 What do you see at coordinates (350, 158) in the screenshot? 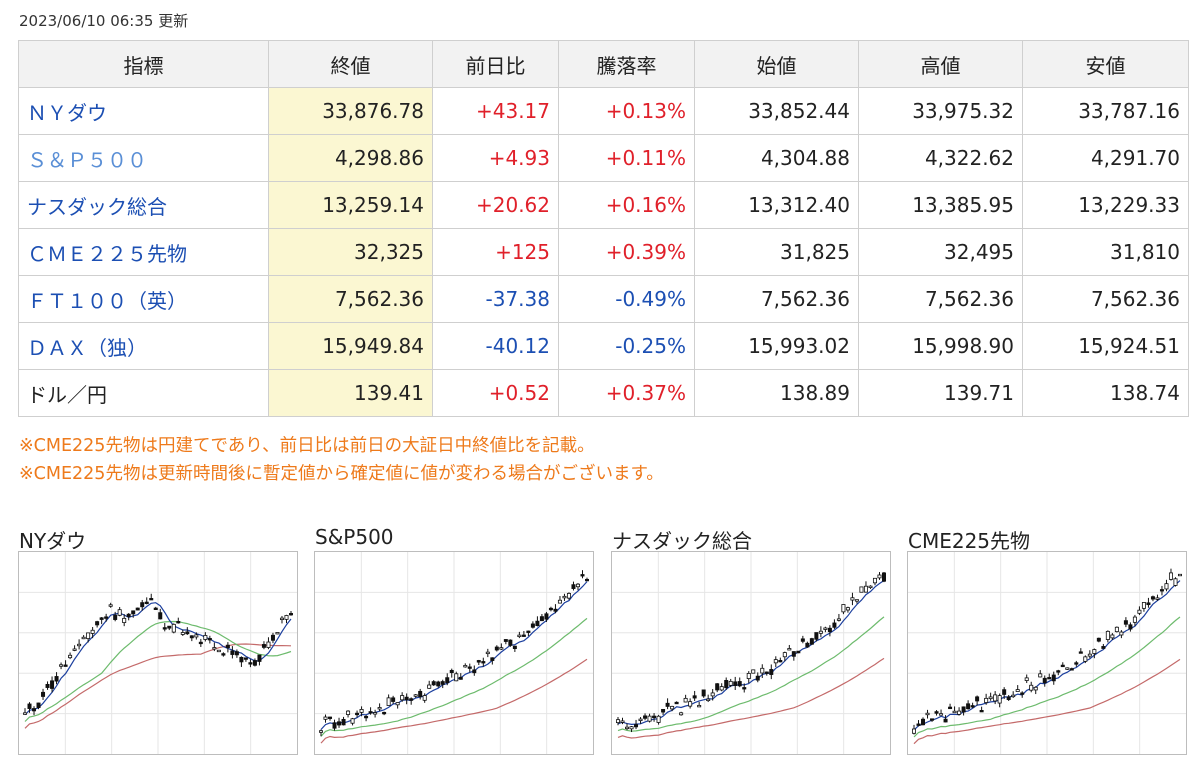
I see `close-value: 4,298.86` at bounding box center [350, 158].